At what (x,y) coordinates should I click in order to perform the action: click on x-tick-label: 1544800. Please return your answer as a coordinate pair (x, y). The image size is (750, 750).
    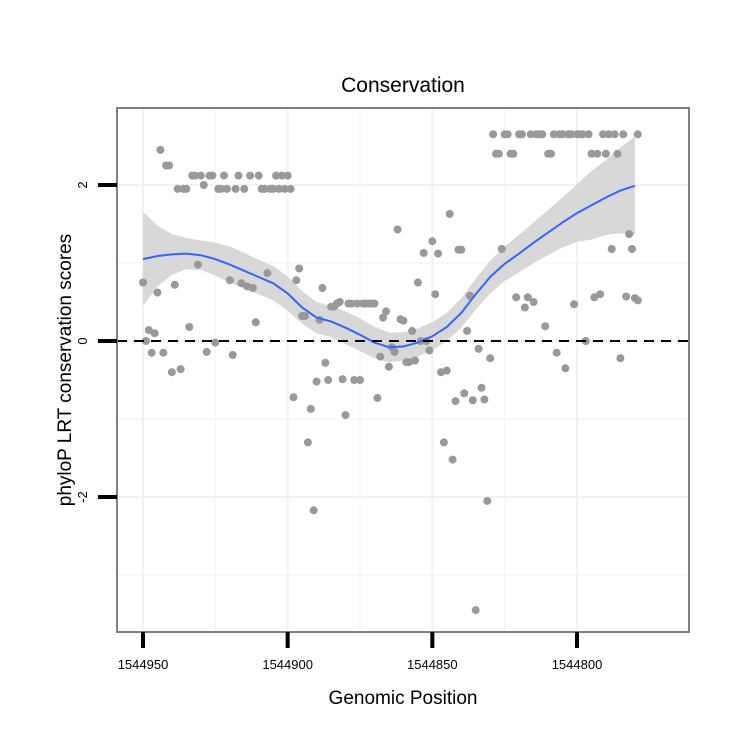
    Looking at the image, I should click on (577, 664).